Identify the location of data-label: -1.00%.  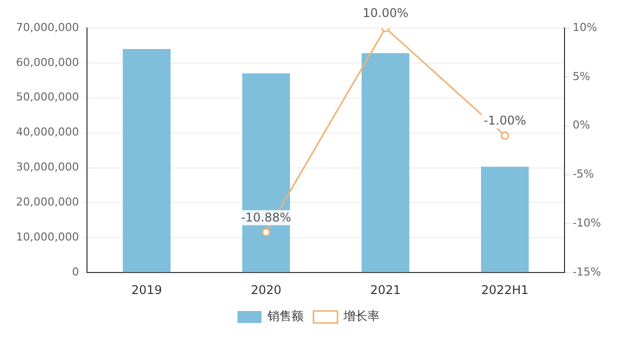
(505, 121).